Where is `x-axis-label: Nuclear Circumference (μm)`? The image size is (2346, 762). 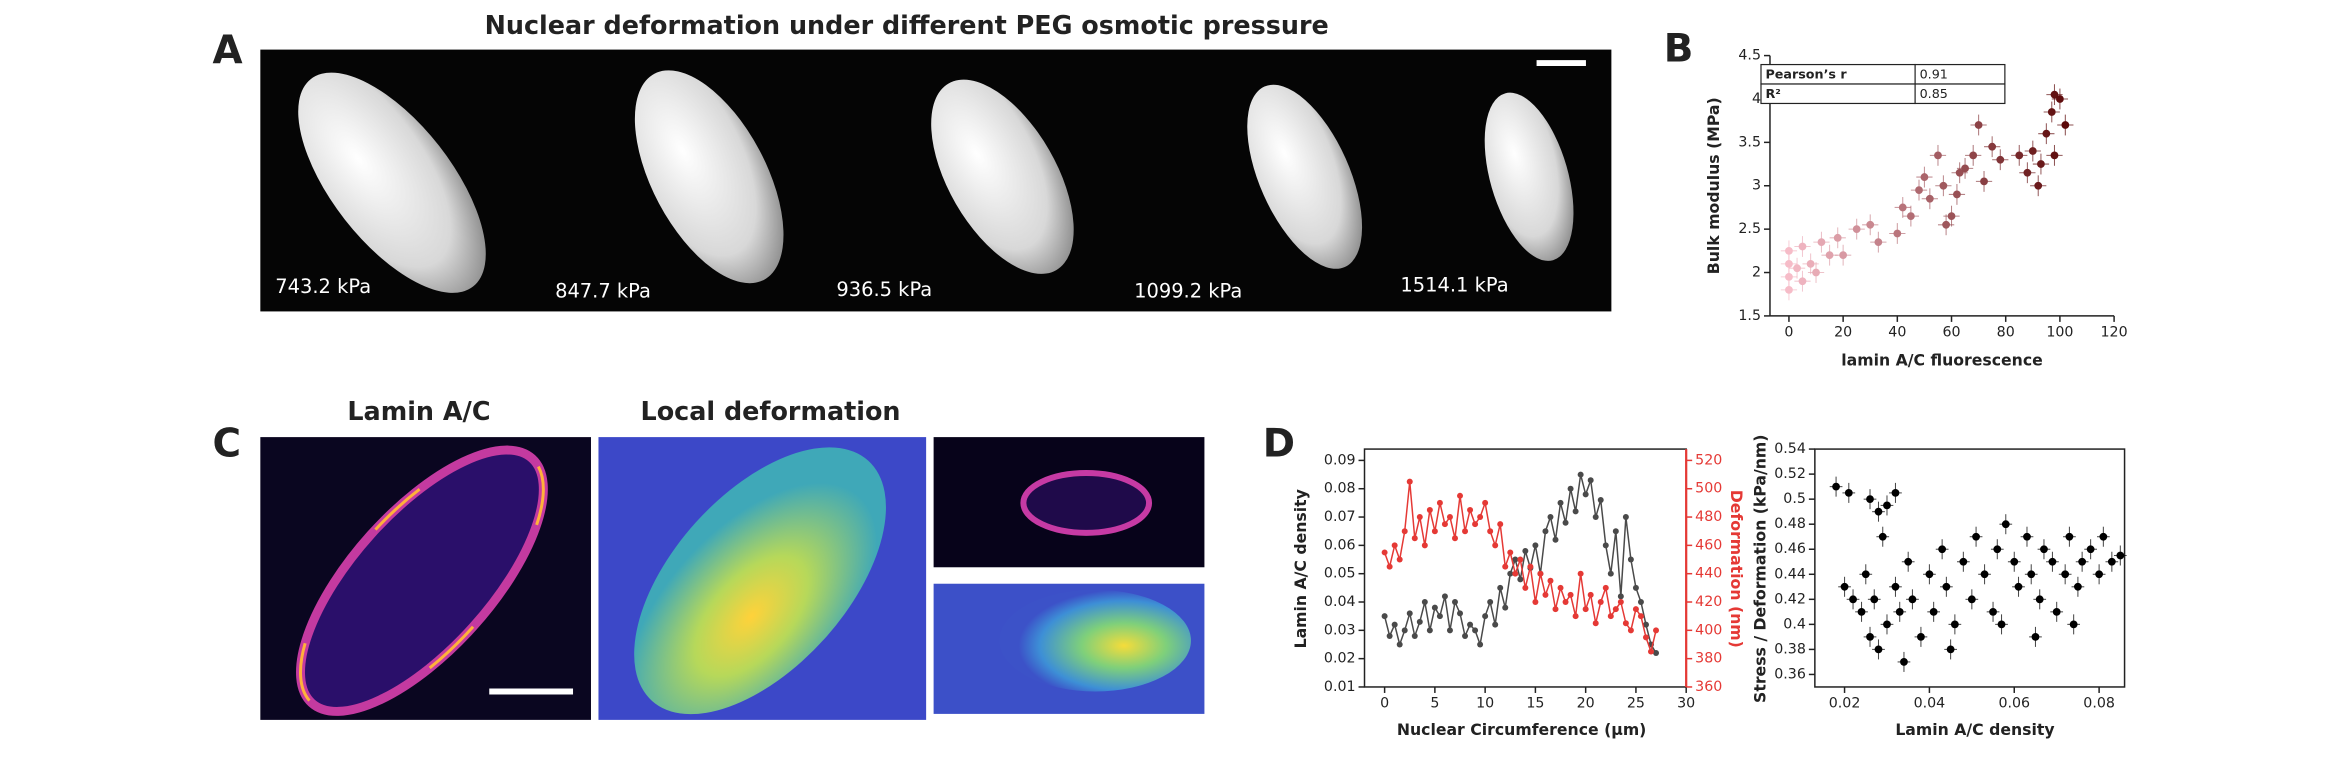
x-axis-label: Nuclear Circumference (μm) is located at coordinates (1521, 729).